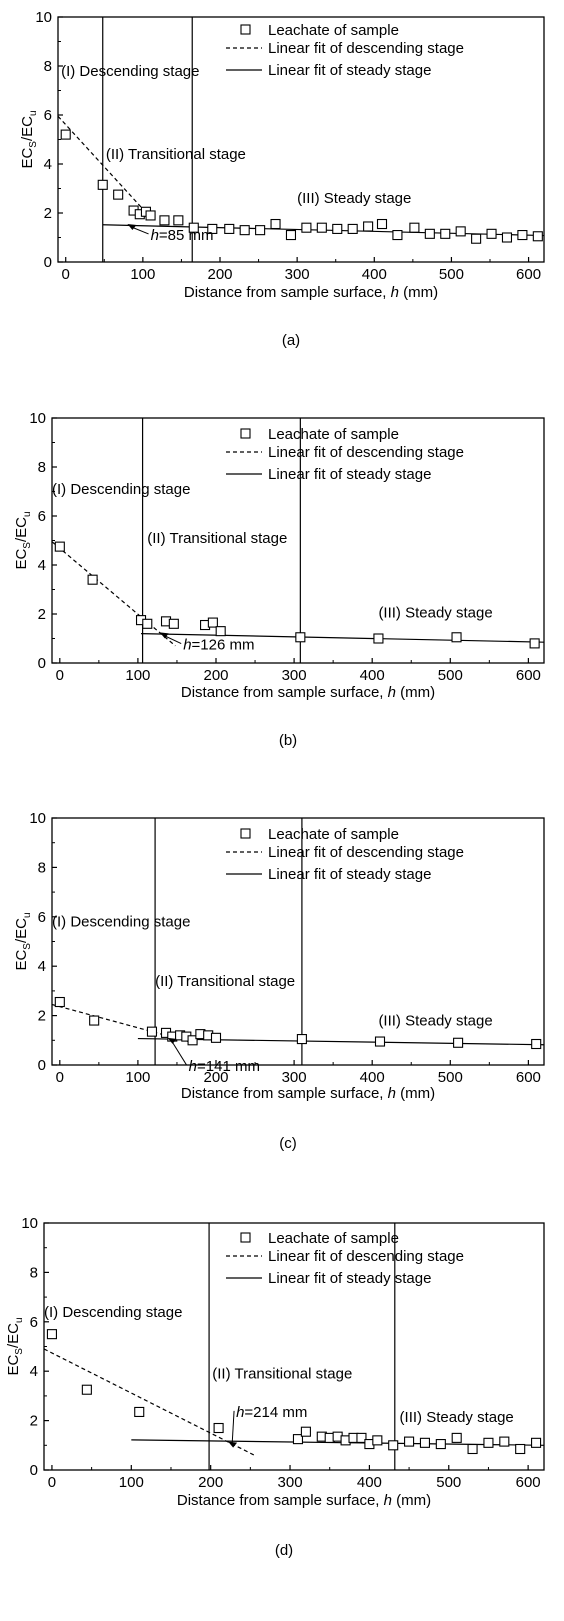  I want to click on x-tick-label: 600, so click(528, 1482).